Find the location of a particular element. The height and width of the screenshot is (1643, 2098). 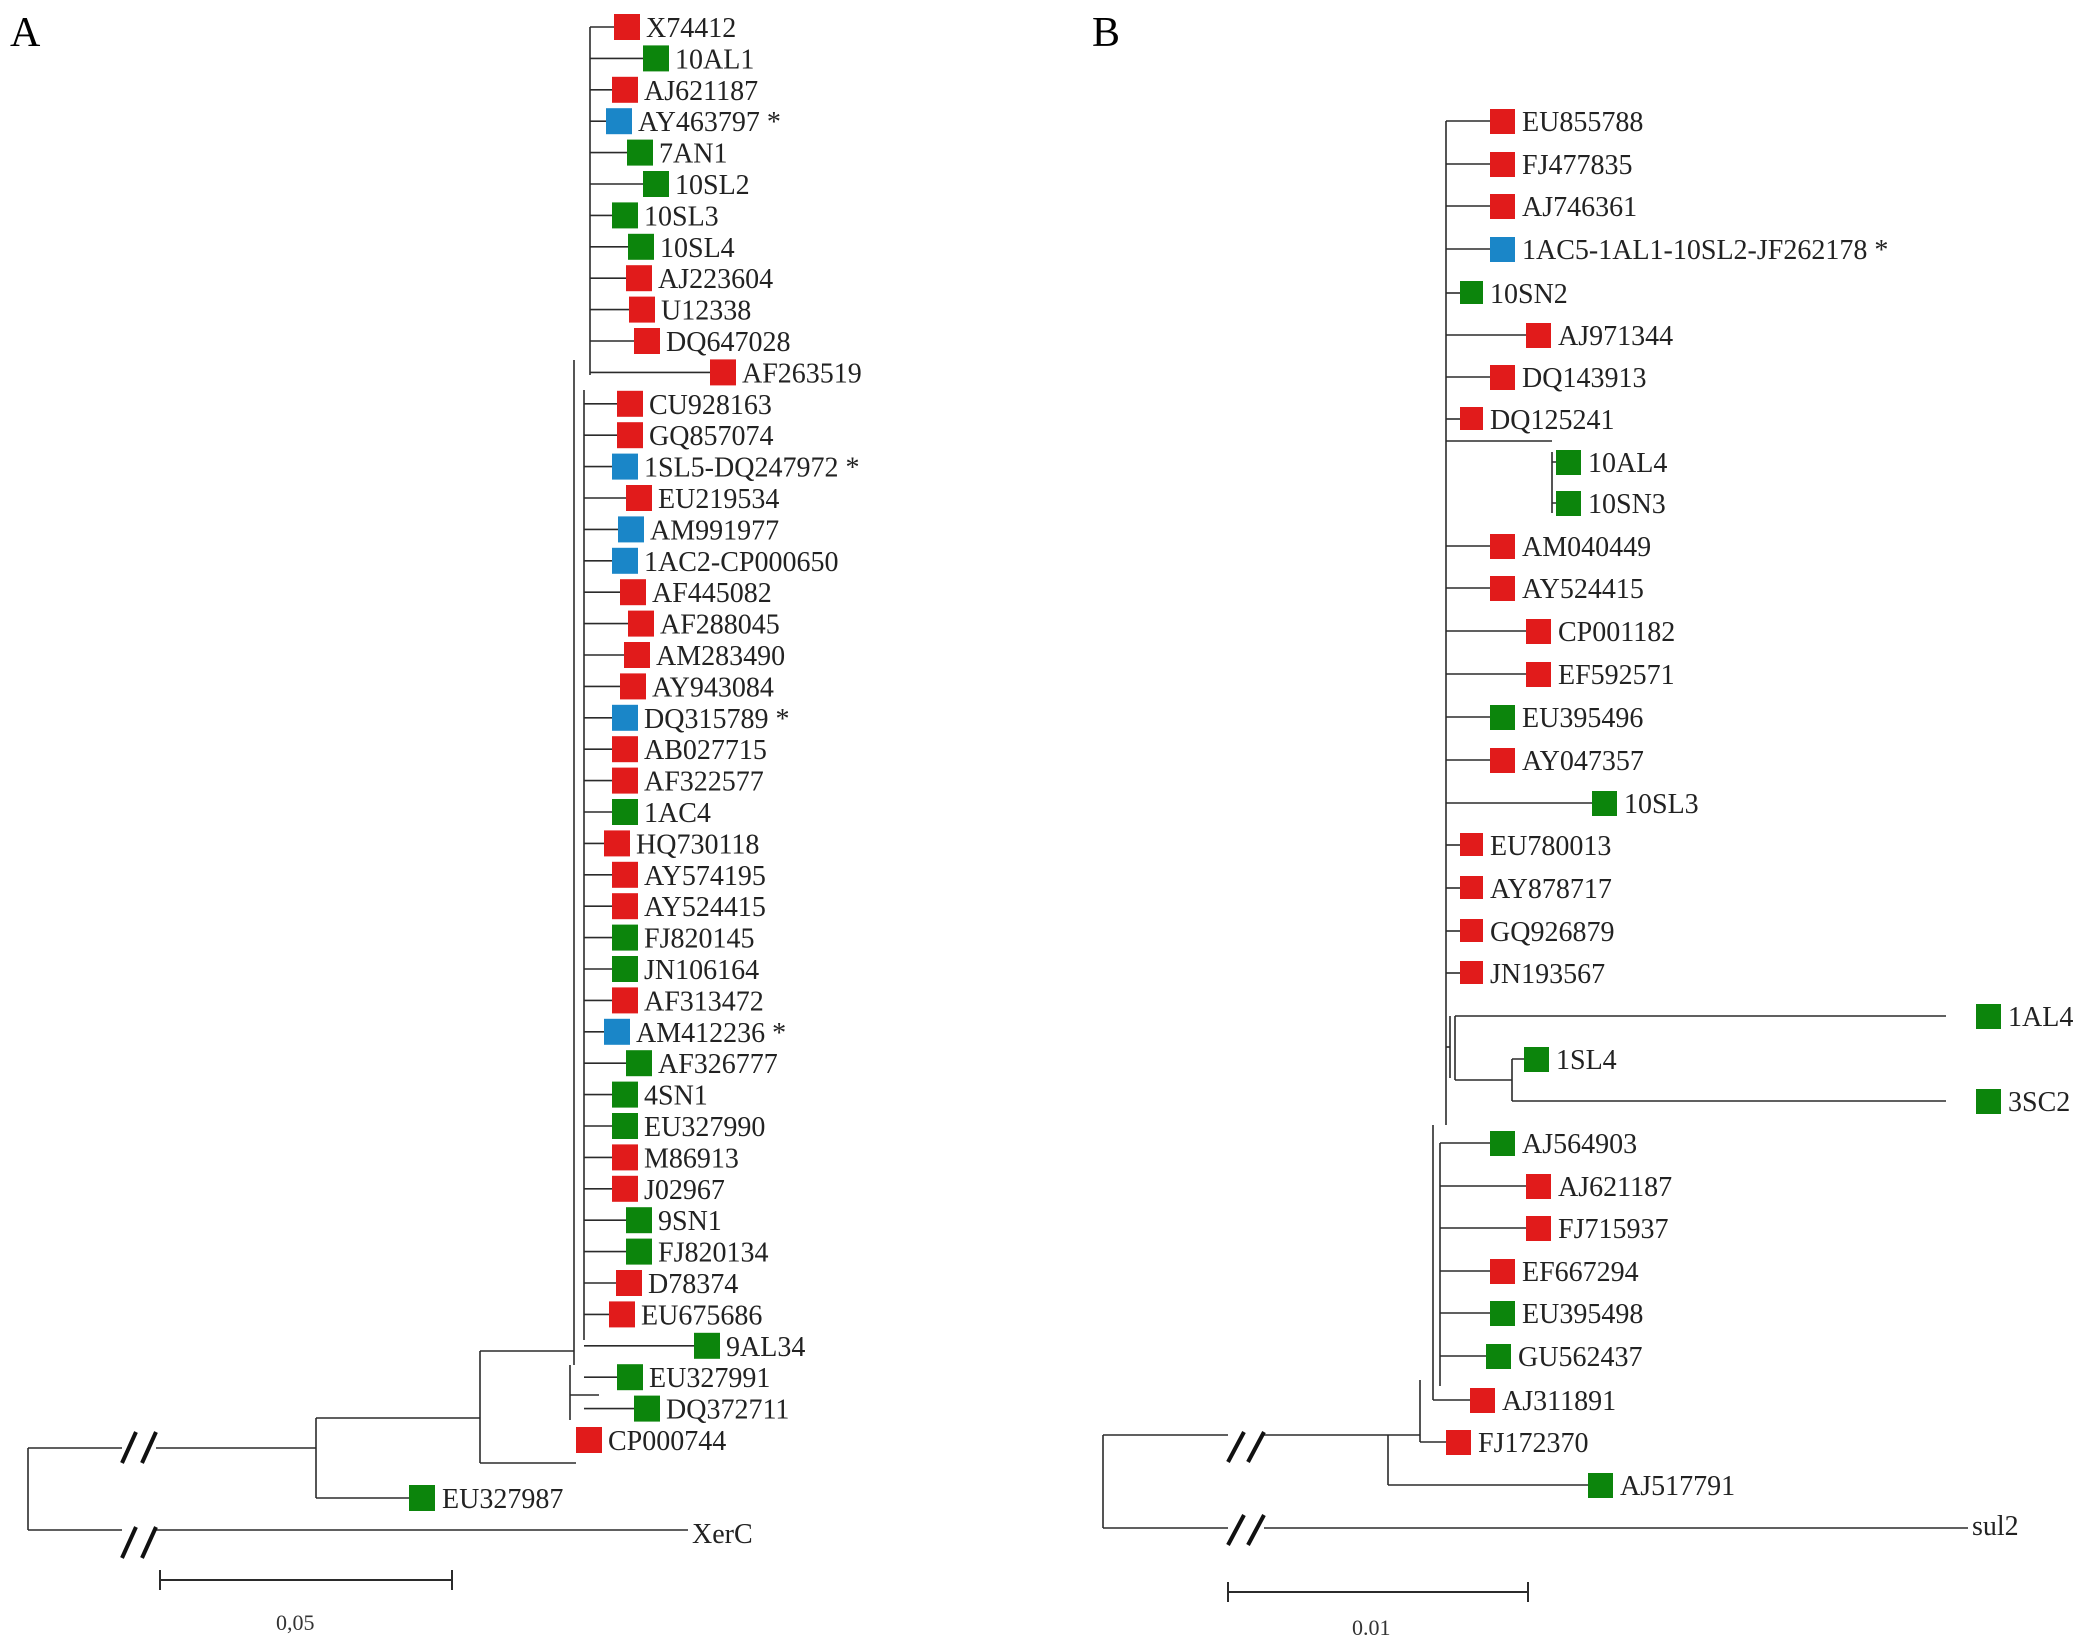

tree-leaf: AY878717 is located at coordinates (1536, 889).